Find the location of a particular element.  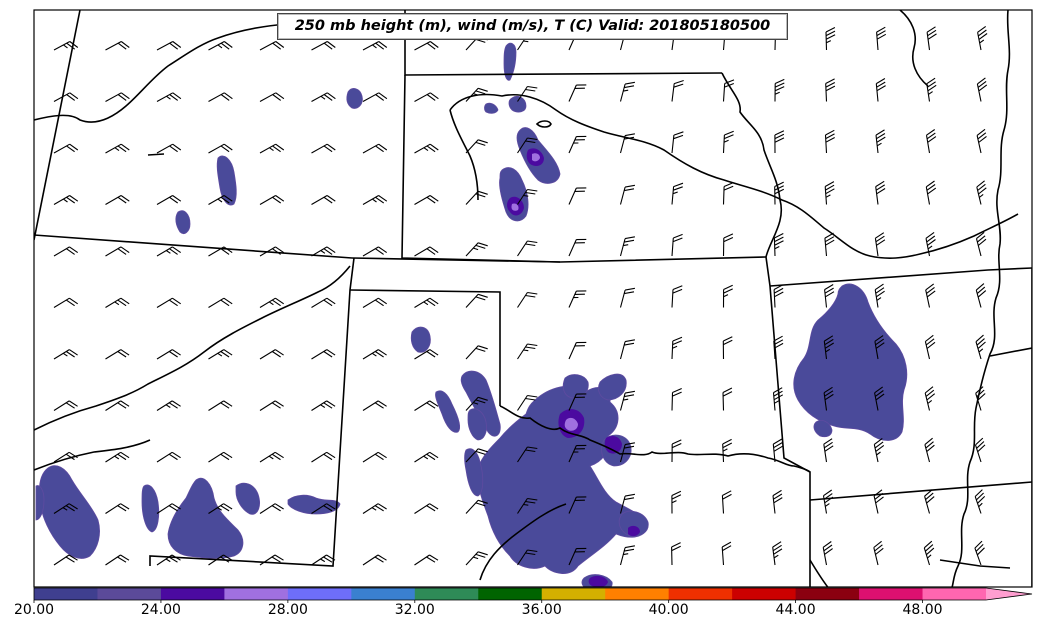

field-core-tx-ne is located at coordinates (613, 445).